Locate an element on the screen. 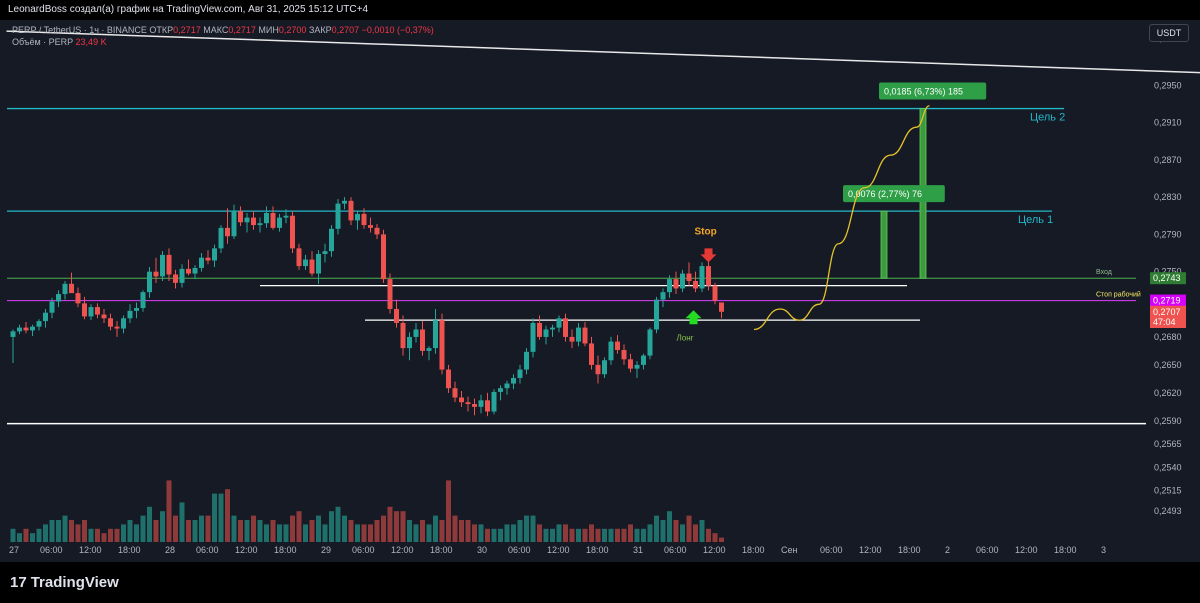  price-label: 0,2719 is located at coordinates (1167, 301).